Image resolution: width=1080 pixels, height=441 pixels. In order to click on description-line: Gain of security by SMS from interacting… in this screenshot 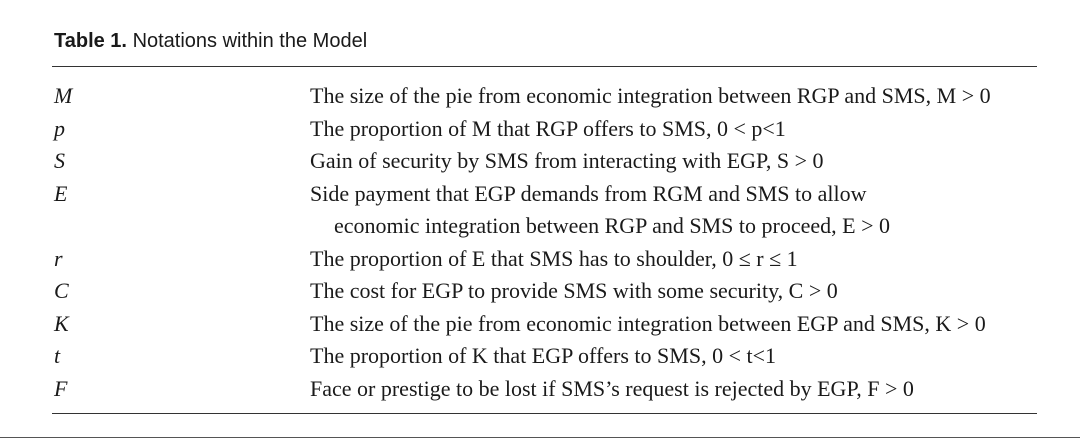, I will do `click(567, 160)`.